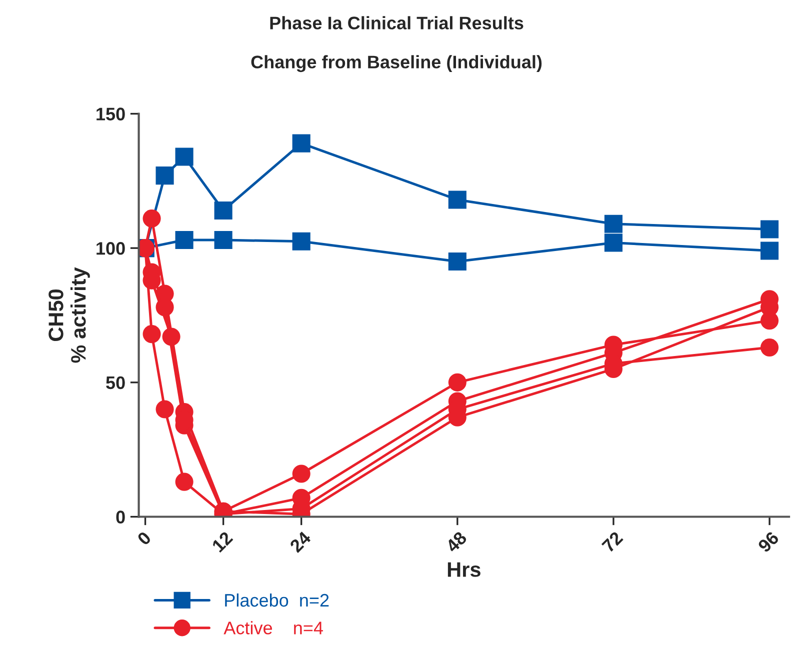 This screenshot has width=793, height=650. I want to click on y-tick-label: 50, so click(115, 383).